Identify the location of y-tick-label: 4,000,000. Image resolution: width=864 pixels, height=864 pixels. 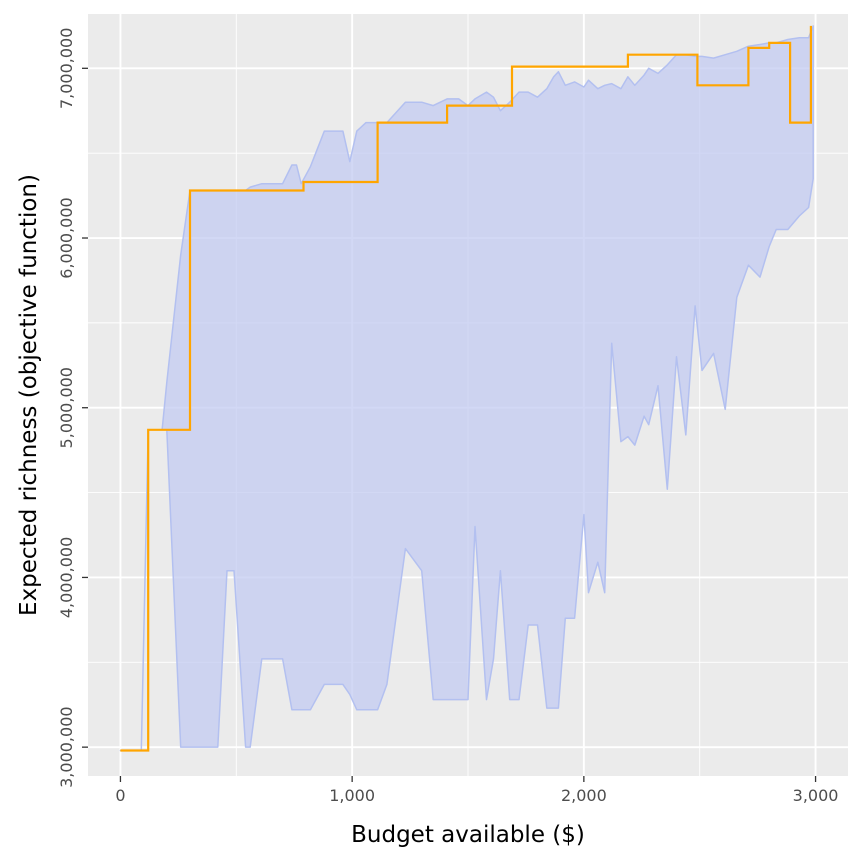
(66, 577).